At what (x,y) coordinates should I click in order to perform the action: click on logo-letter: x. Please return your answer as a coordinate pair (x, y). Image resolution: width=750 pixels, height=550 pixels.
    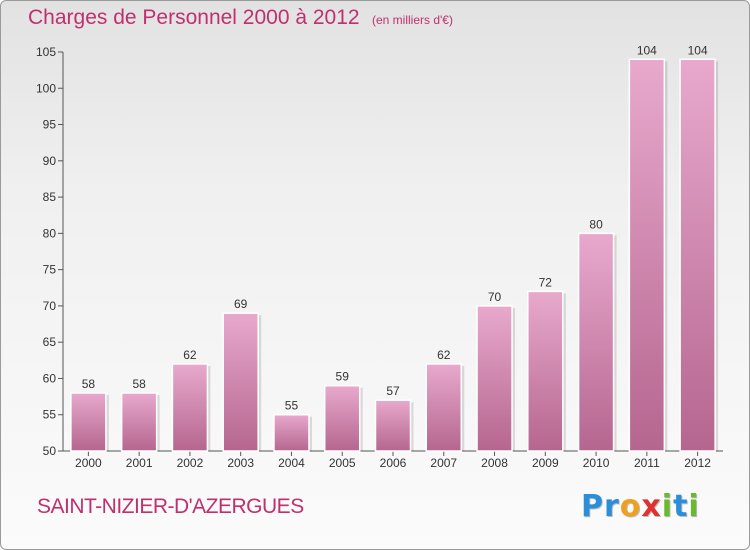
    Looking at the image, I should click on (651, 506).